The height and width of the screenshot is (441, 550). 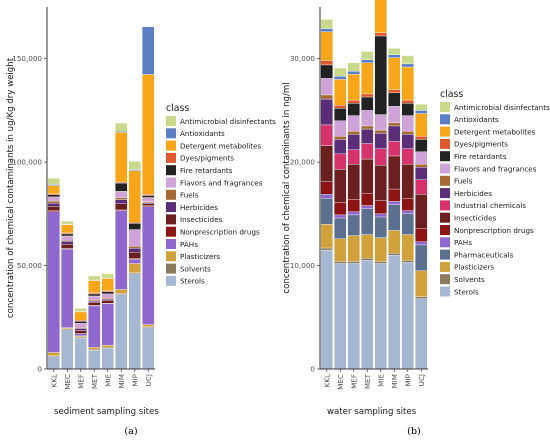 What do you see at coordinates (394, 242) in the screenshot?
I see `panel-b-bar-mim-plasticizers` at bounding box center [394, 242].